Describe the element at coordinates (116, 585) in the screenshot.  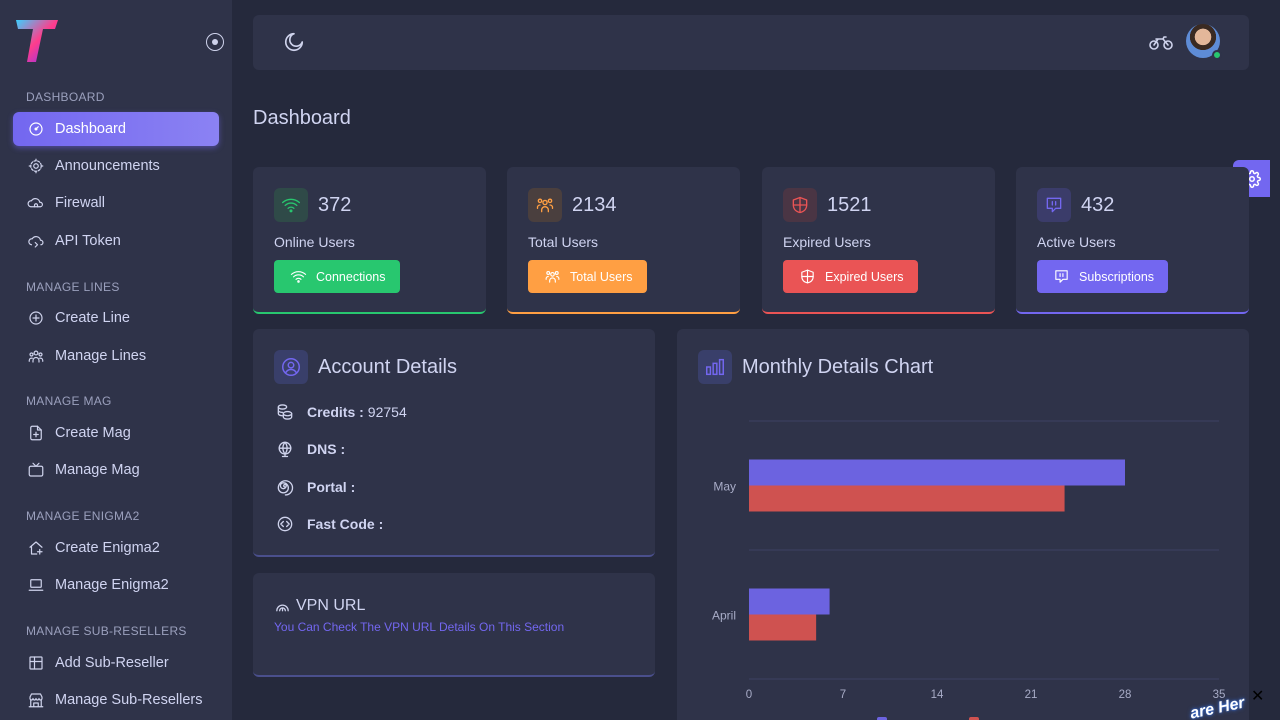
I see `sidebar-item-manage-enigma2: Manage Enigma2` at that location.